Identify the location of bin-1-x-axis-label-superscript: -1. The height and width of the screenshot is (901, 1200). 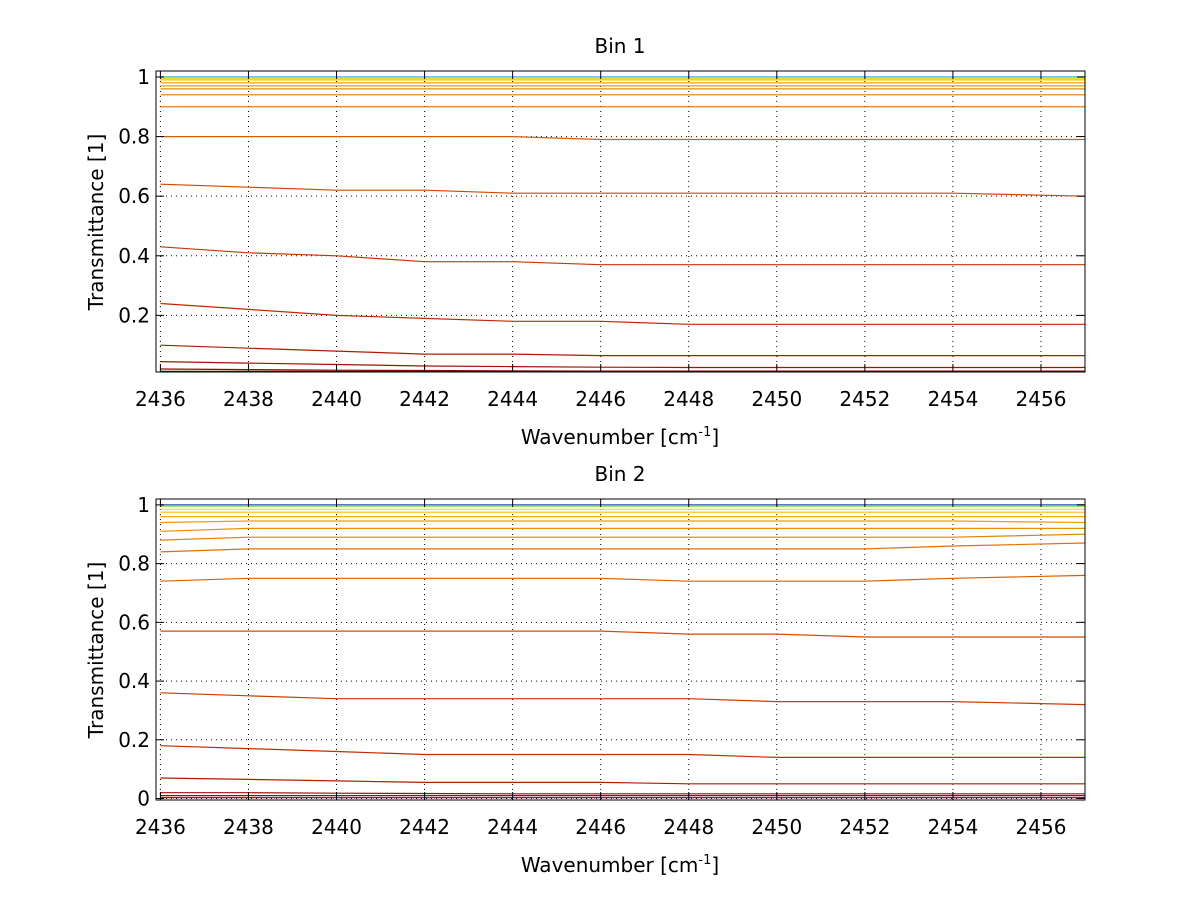
(704, 432).